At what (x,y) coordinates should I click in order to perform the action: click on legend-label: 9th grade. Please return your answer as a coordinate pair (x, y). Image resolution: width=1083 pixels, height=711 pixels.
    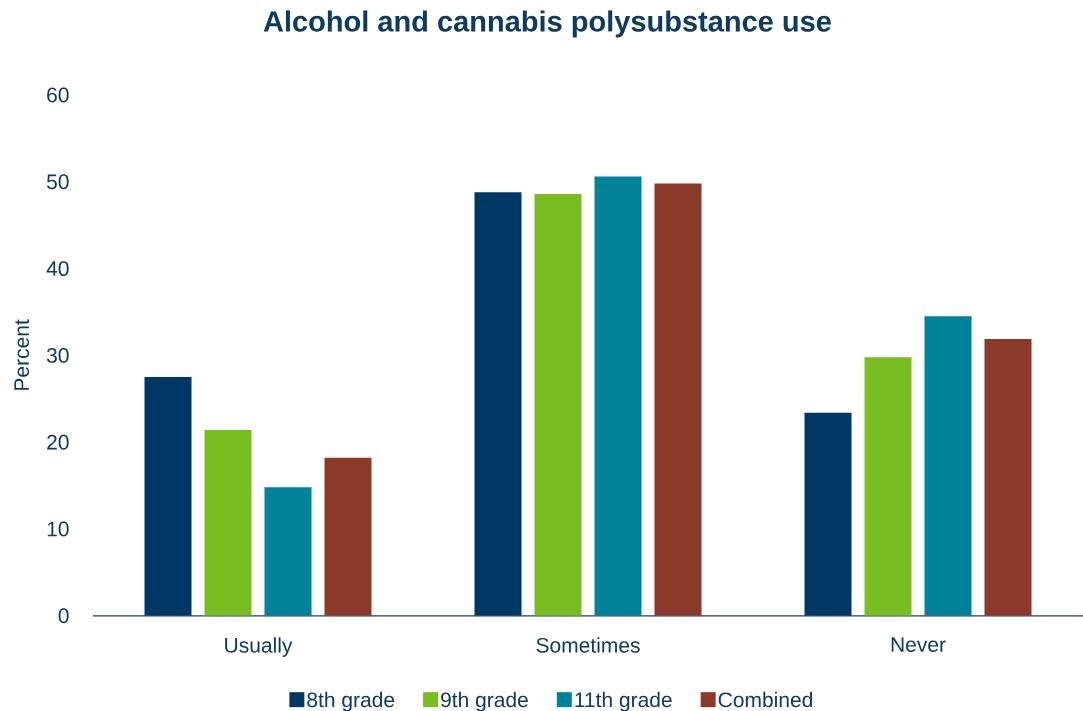
    Looking at the image, I should click on (484, 701).